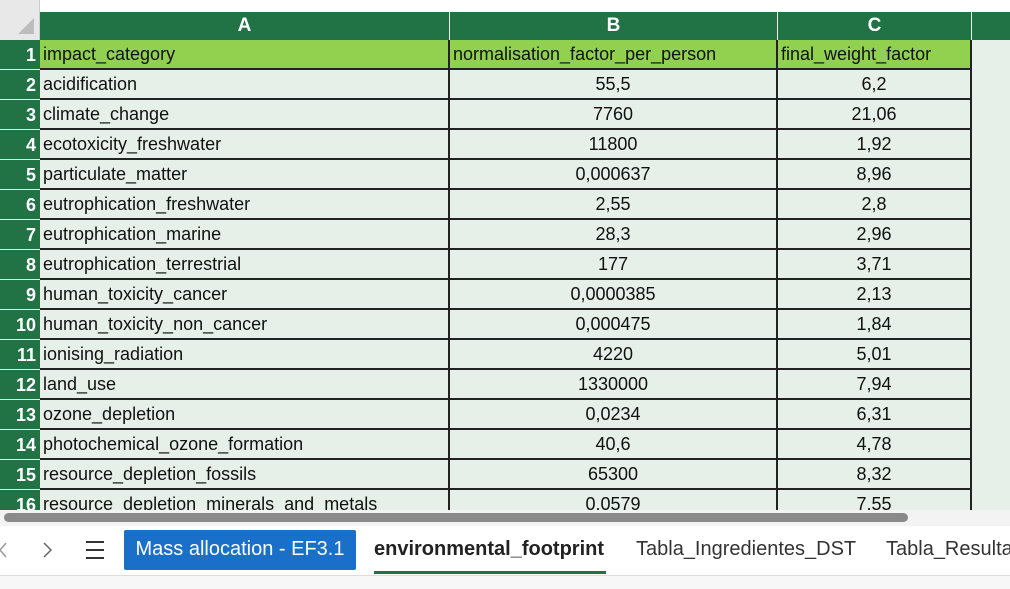 The height and width of the screenshot is (589, 1010). Describe the element at coordinates (20, 145) in the screenshot. I see `row-header: 4` at that location.